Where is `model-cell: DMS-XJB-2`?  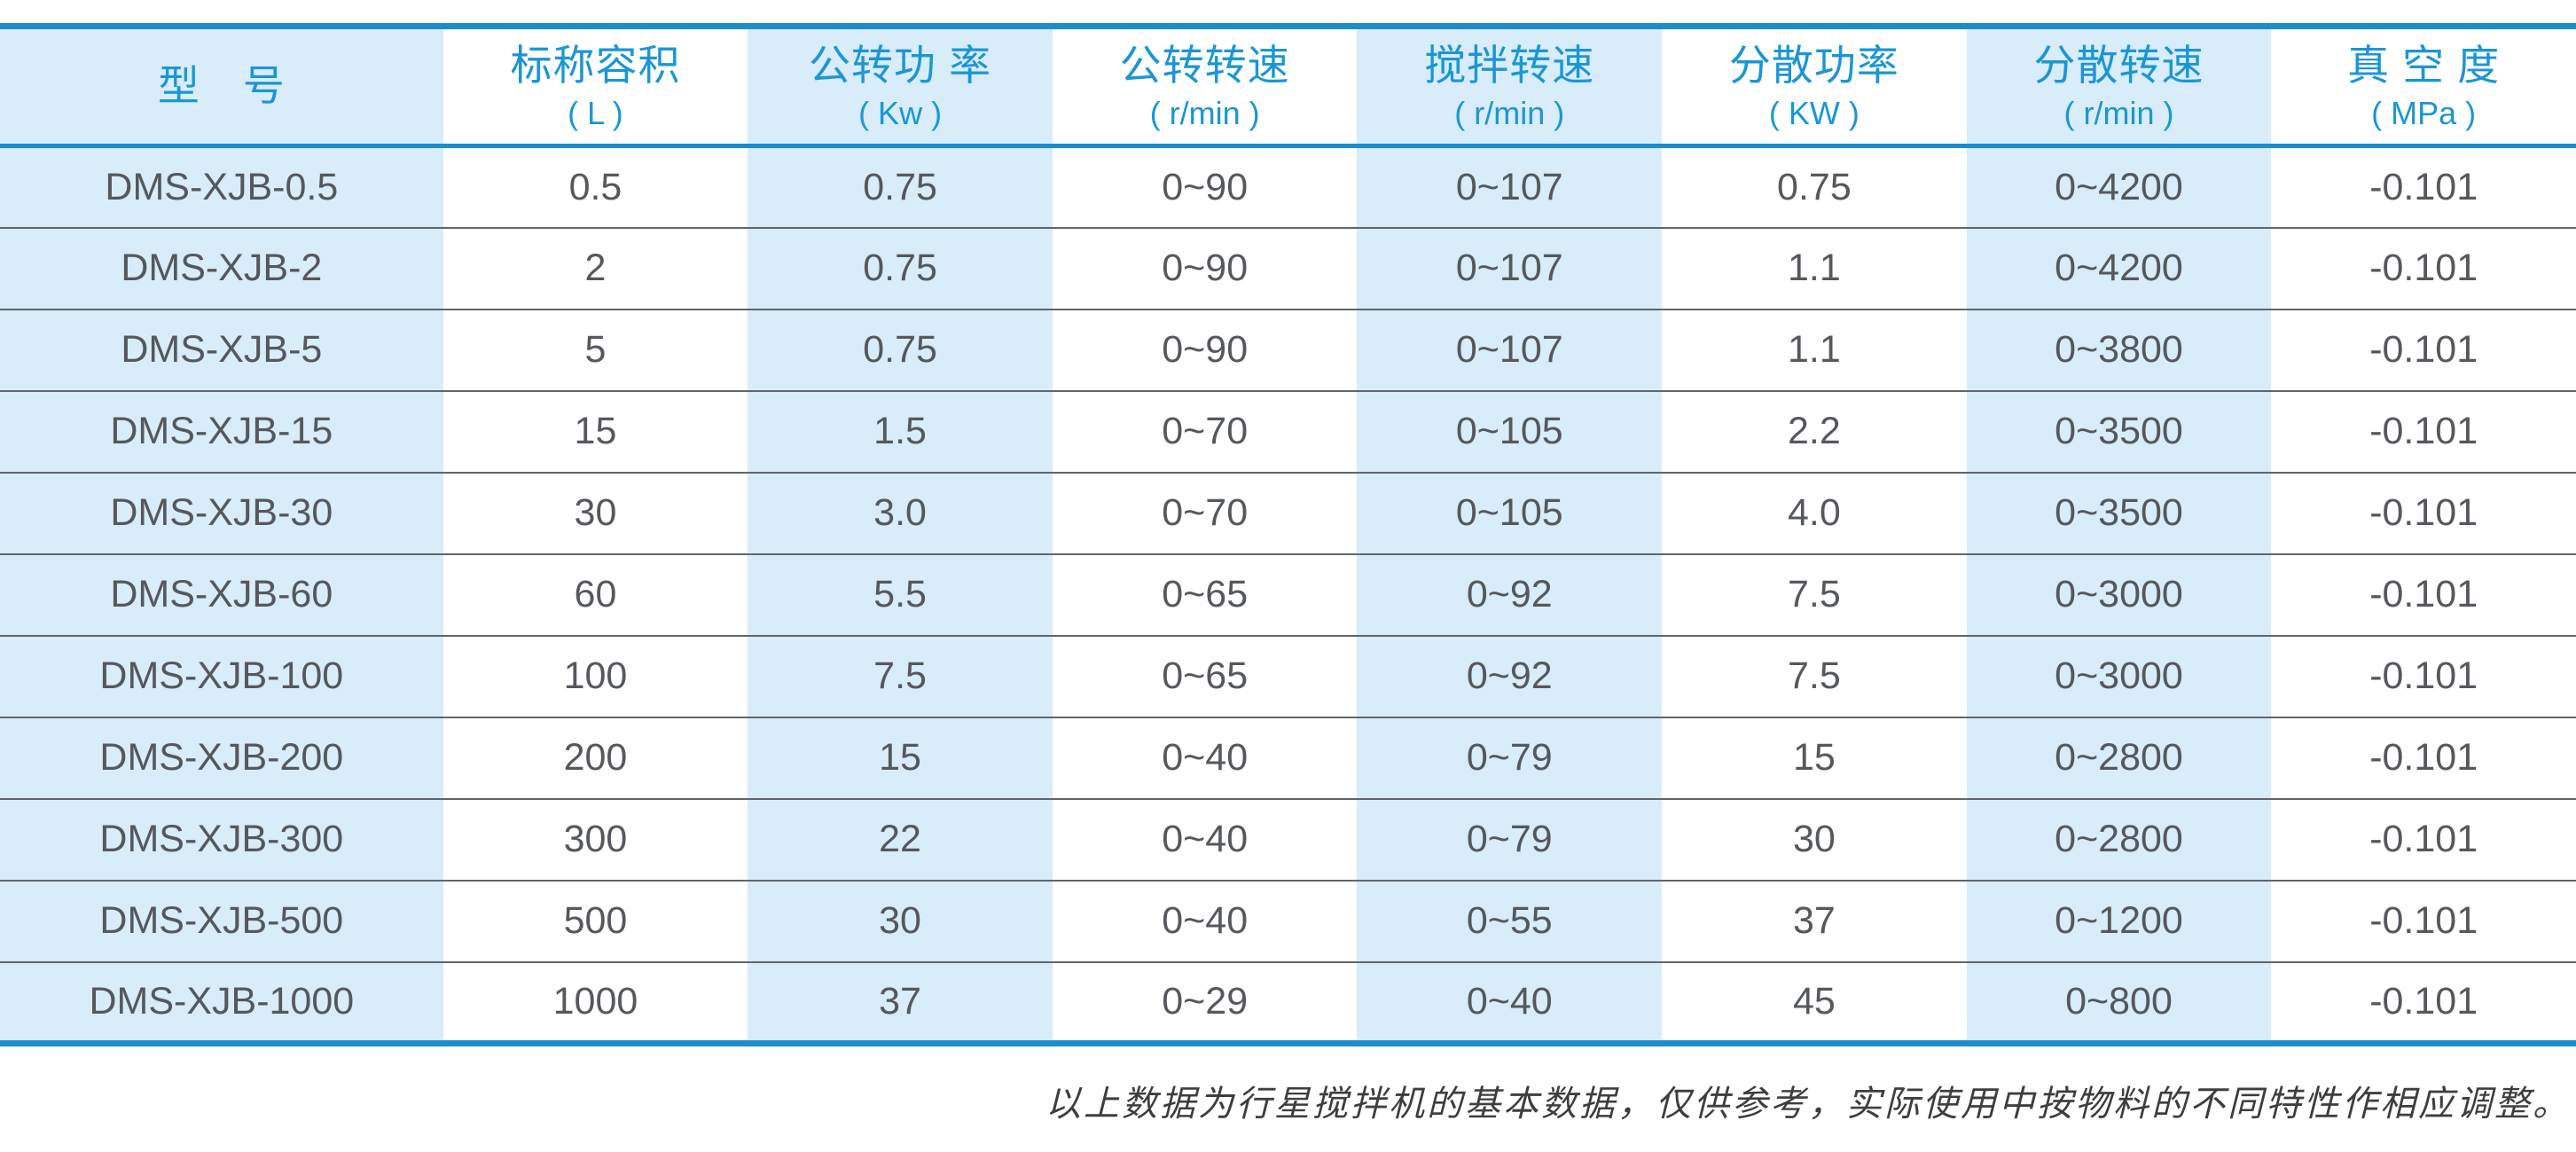 model-cell: DMS-XJB-2 is located at coordinates (221, 268).